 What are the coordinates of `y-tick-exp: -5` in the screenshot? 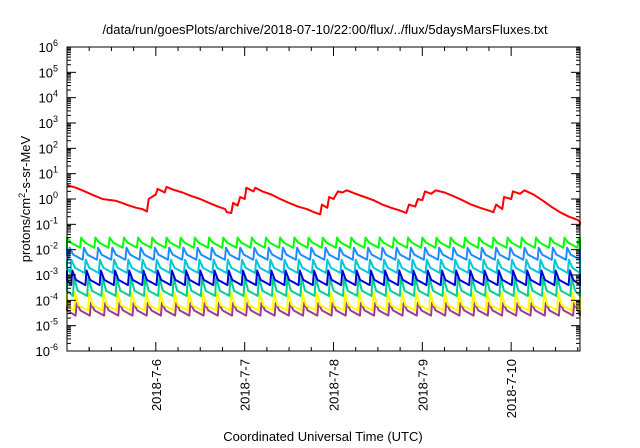 It's located at (54, 322).